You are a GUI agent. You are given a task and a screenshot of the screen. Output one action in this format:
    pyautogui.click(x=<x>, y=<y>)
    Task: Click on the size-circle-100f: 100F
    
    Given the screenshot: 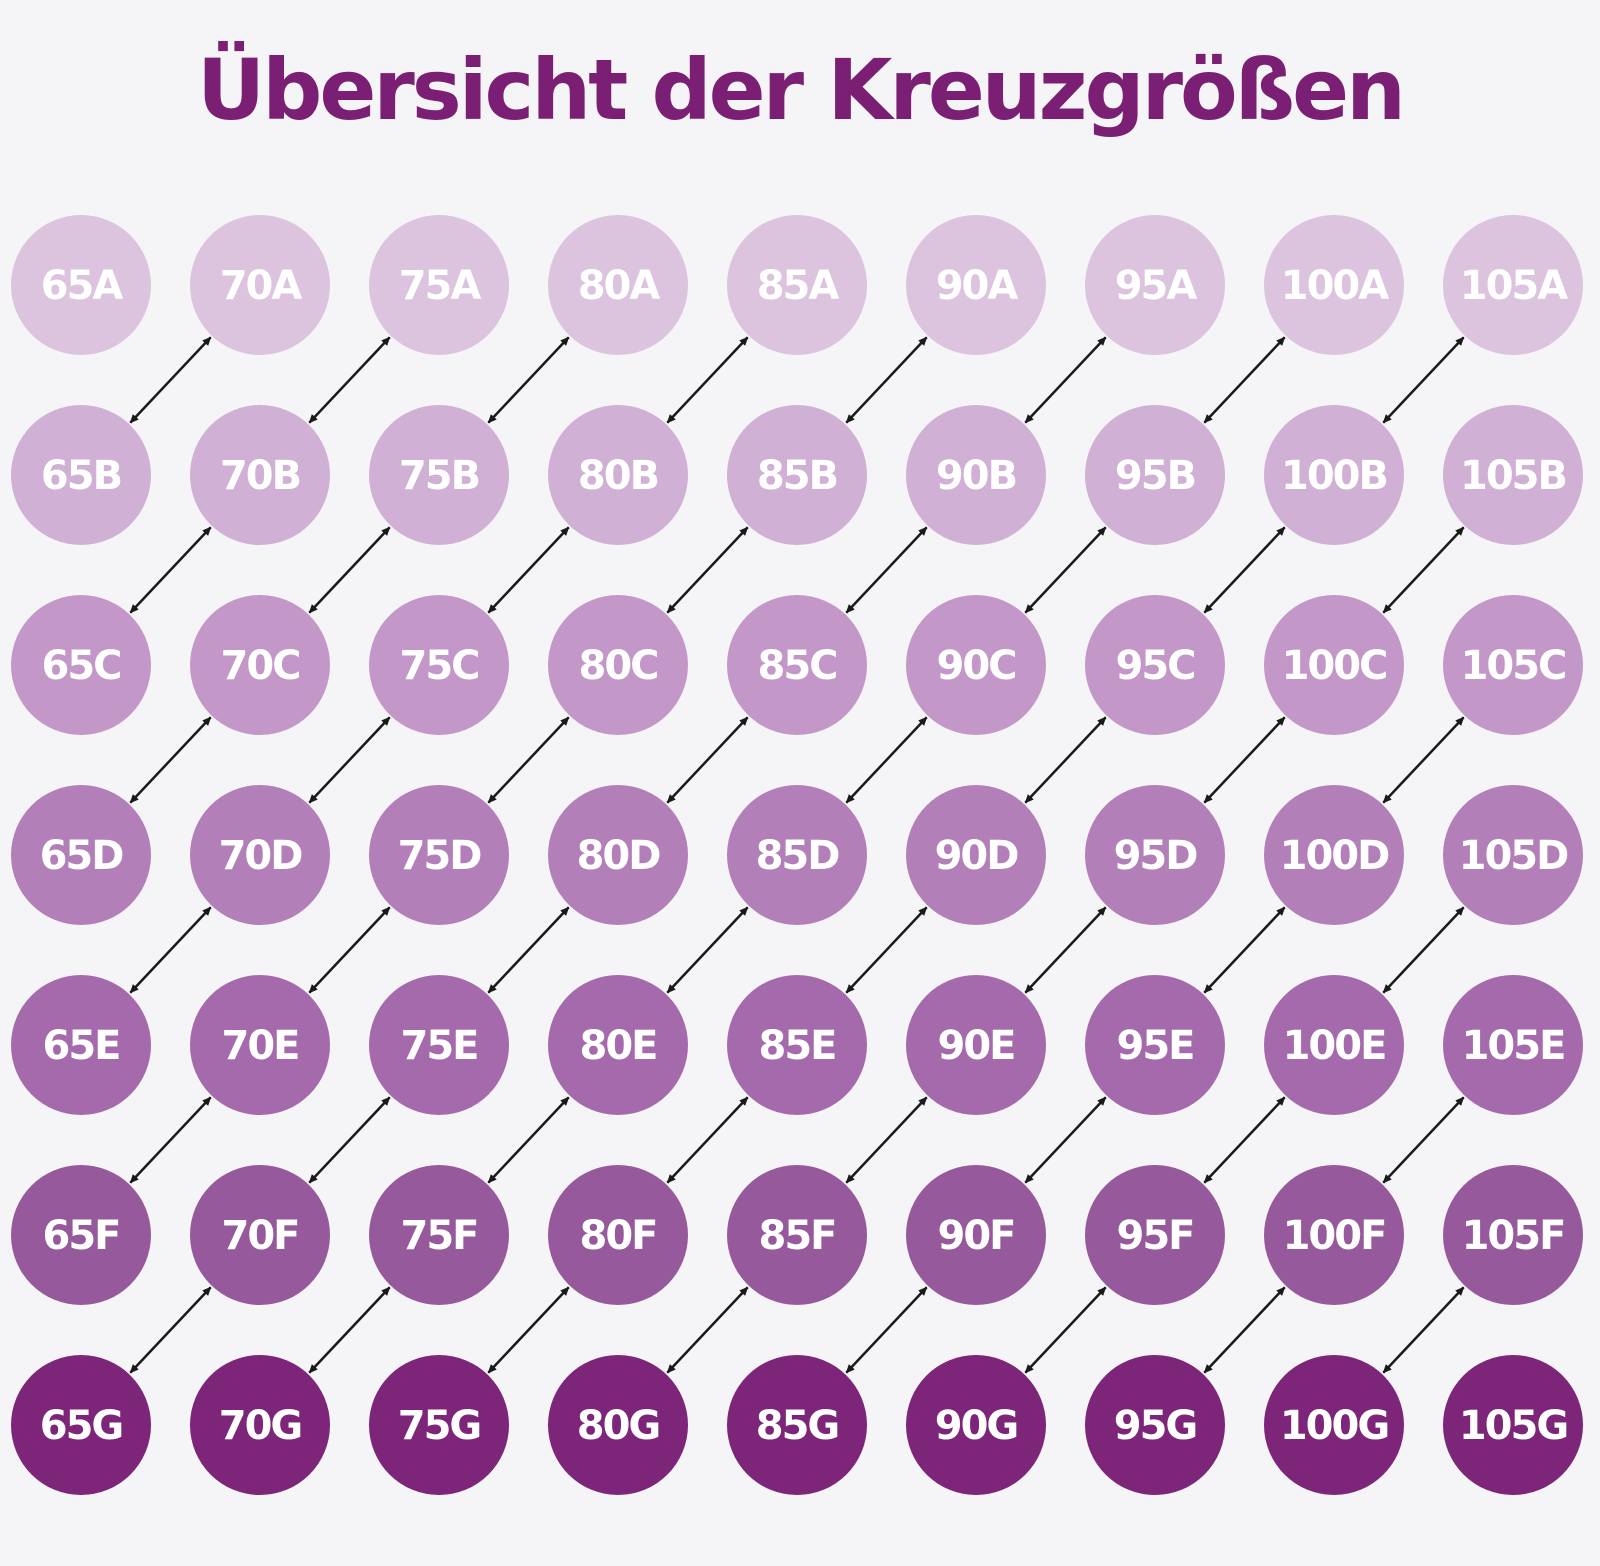 What is the action you would take?
    pyautogui.click(x=1334, y=1235)
    